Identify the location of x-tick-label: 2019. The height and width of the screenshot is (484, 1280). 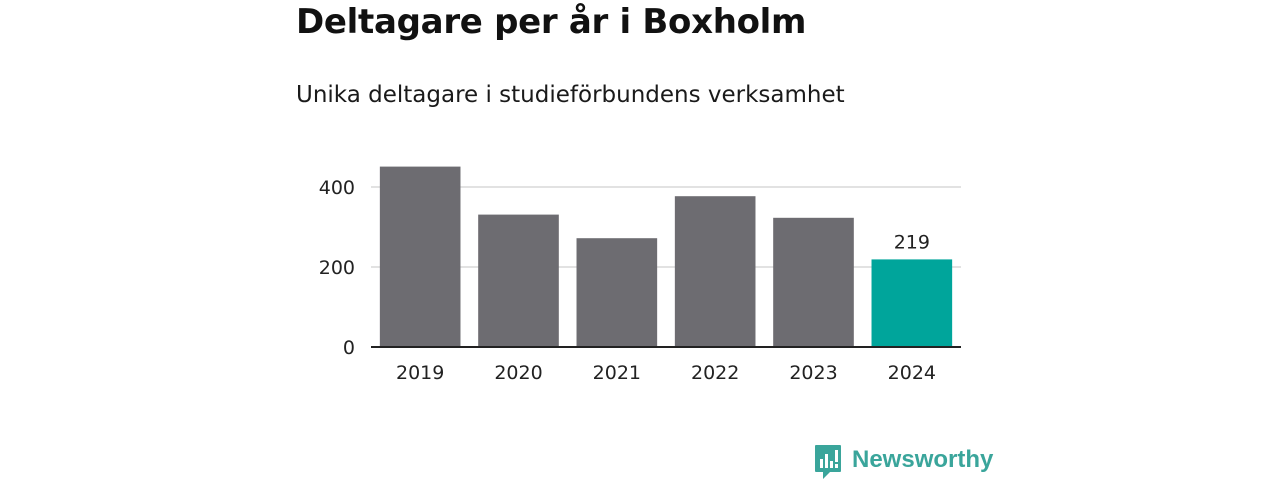
(420, 373).